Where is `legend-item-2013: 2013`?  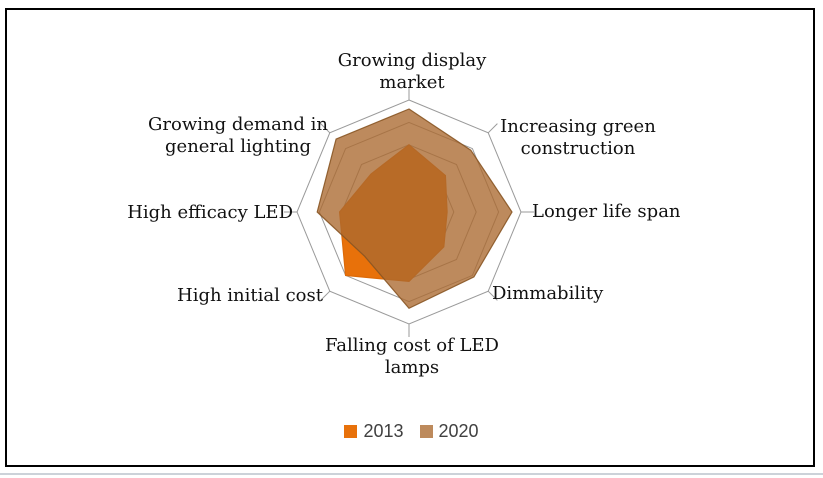 legend-item-2013: 2013 is located at coordinates (374, 431).